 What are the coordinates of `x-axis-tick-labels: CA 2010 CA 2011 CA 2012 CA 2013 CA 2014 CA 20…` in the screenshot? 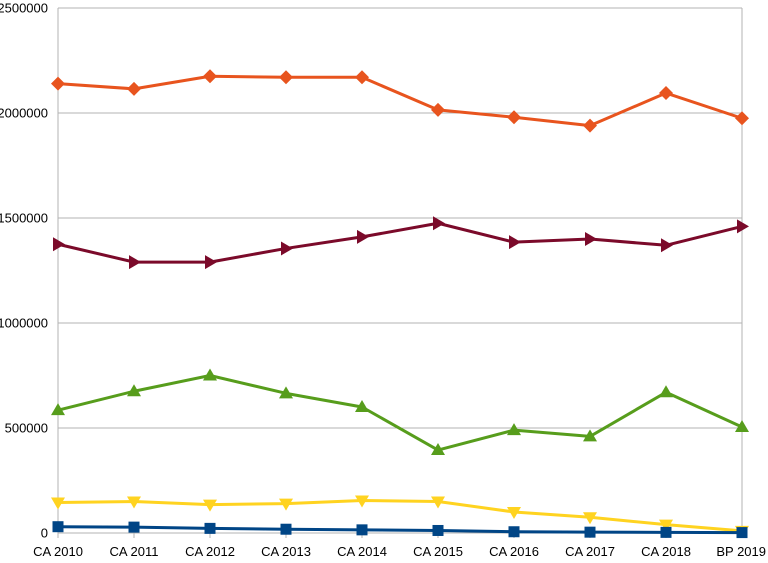 It's located at (399, 551).